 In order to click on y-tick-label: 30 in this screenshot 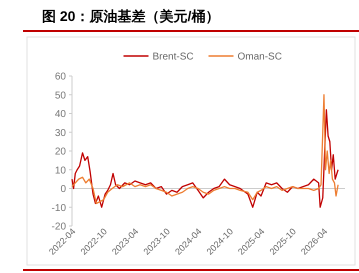, I will do `click(60, 133)`.